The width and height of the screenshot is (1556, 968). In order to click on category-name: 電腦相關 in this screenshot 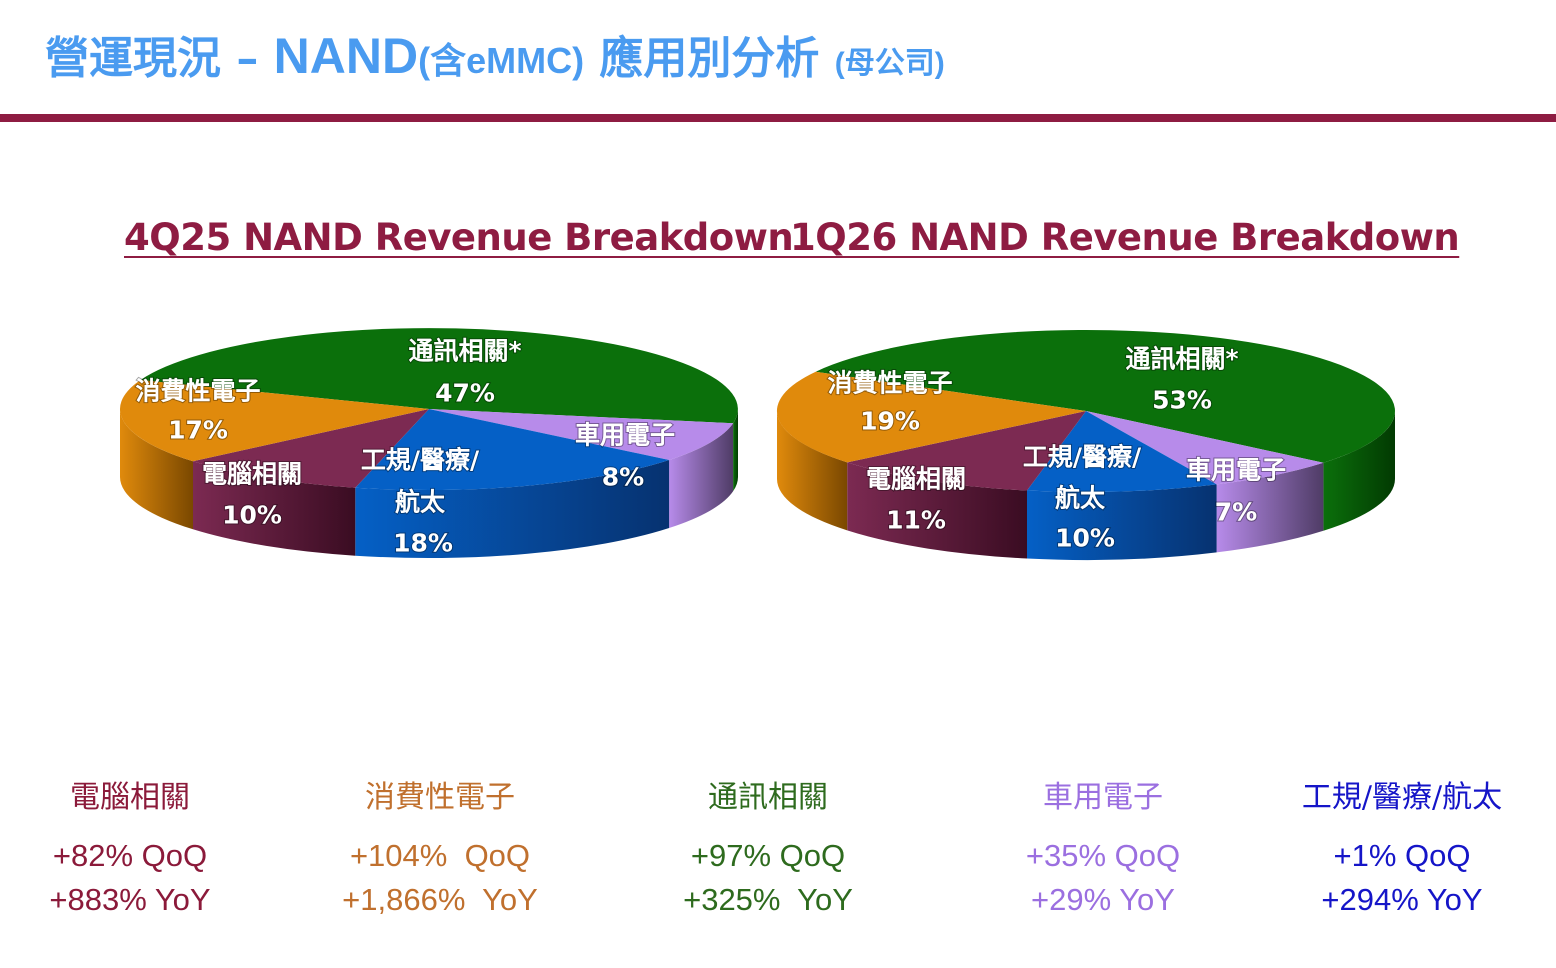, I will do `click(130, 797)`.